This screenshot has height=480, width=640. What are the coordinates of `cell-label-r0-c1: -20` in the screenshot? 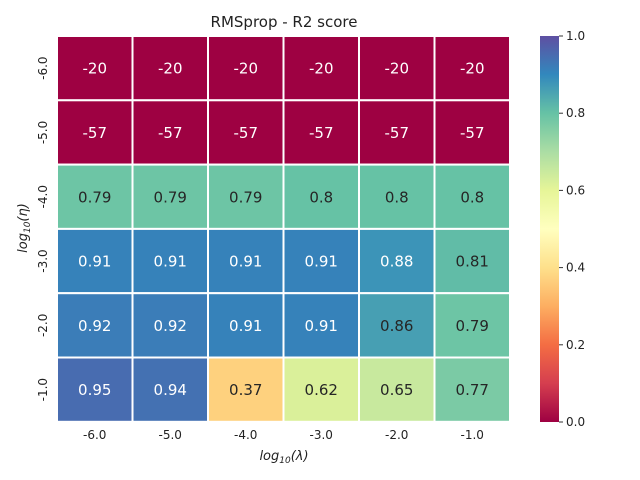 It's located at (170, 69).